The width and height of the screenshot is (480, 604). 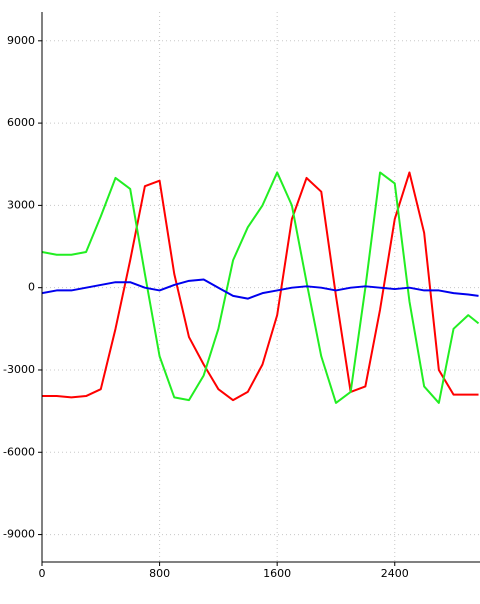 I want to click on y-tick-label: -3000, so click(x=19, y=369).